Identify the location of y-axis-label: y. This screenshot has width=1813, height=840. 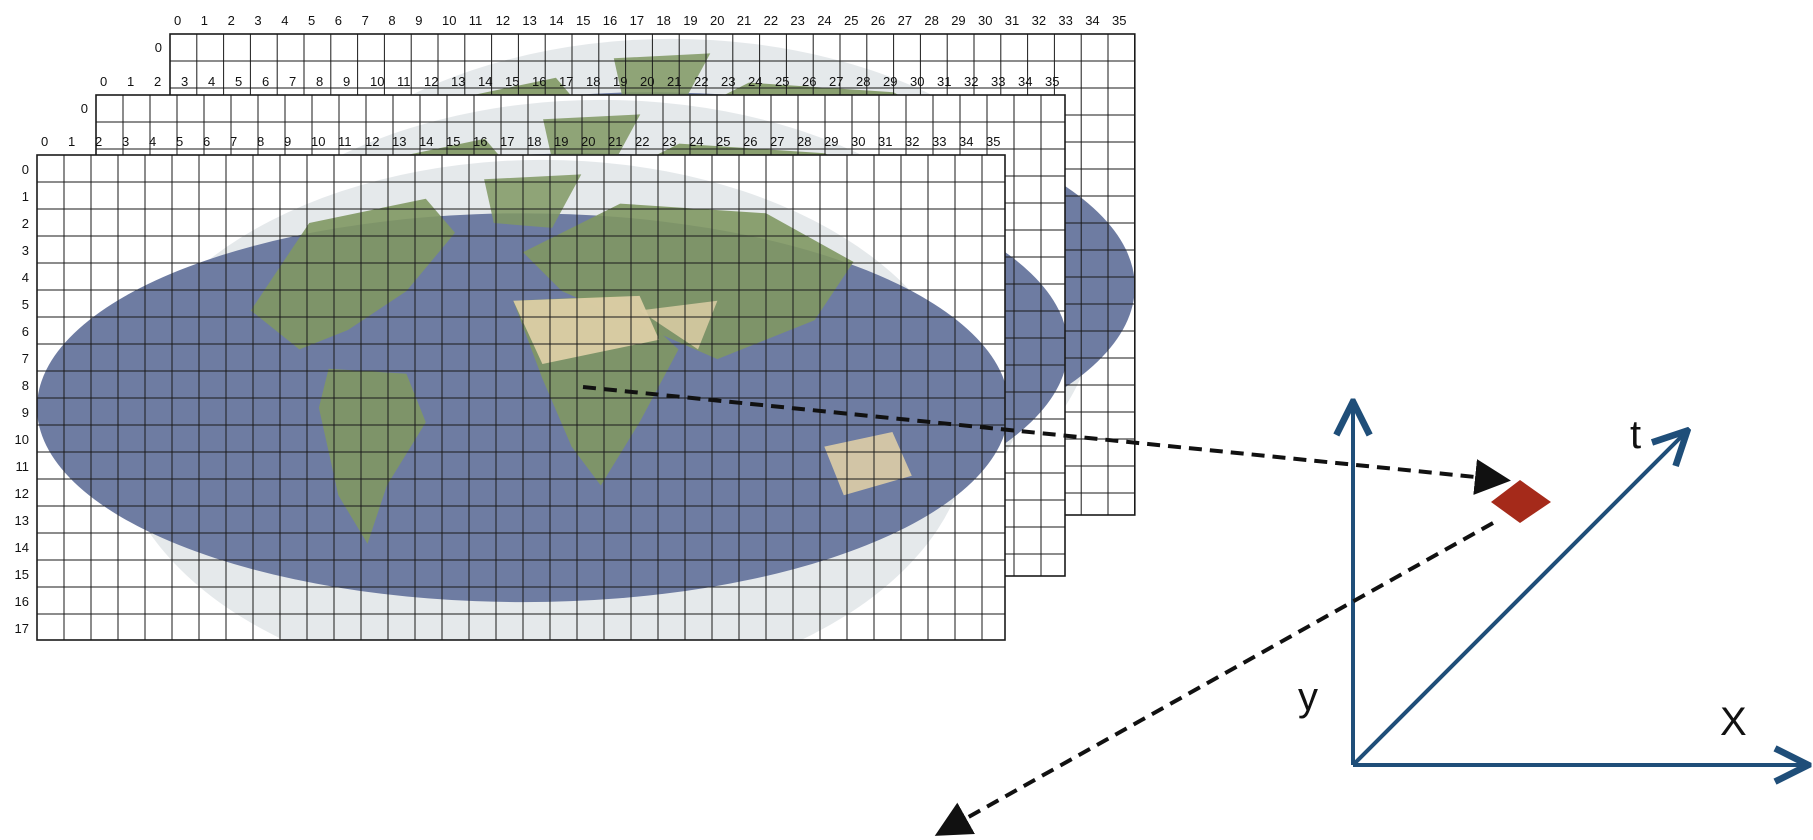
(1308, 697).